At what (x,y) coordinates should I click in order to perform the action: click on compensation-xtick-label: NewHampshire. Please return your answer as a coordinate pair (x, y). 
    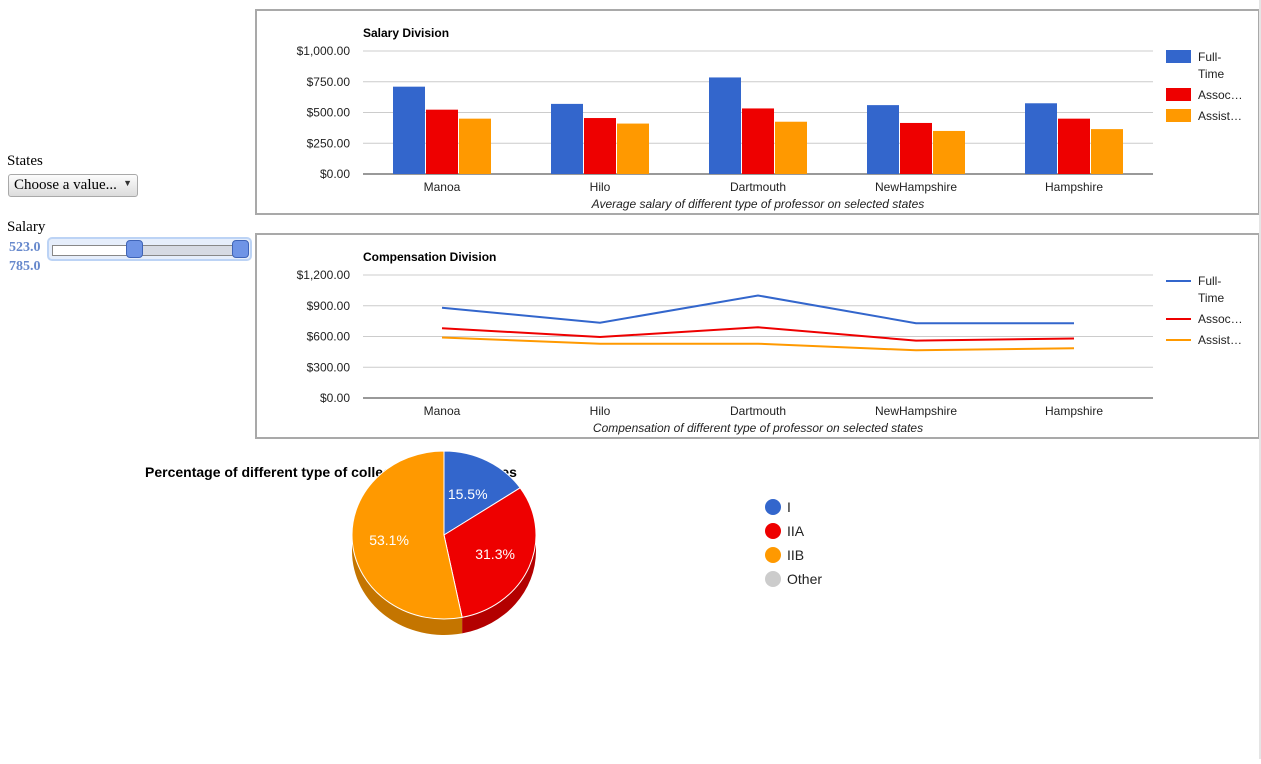
    Looking at the image, I should click on (916, 411).